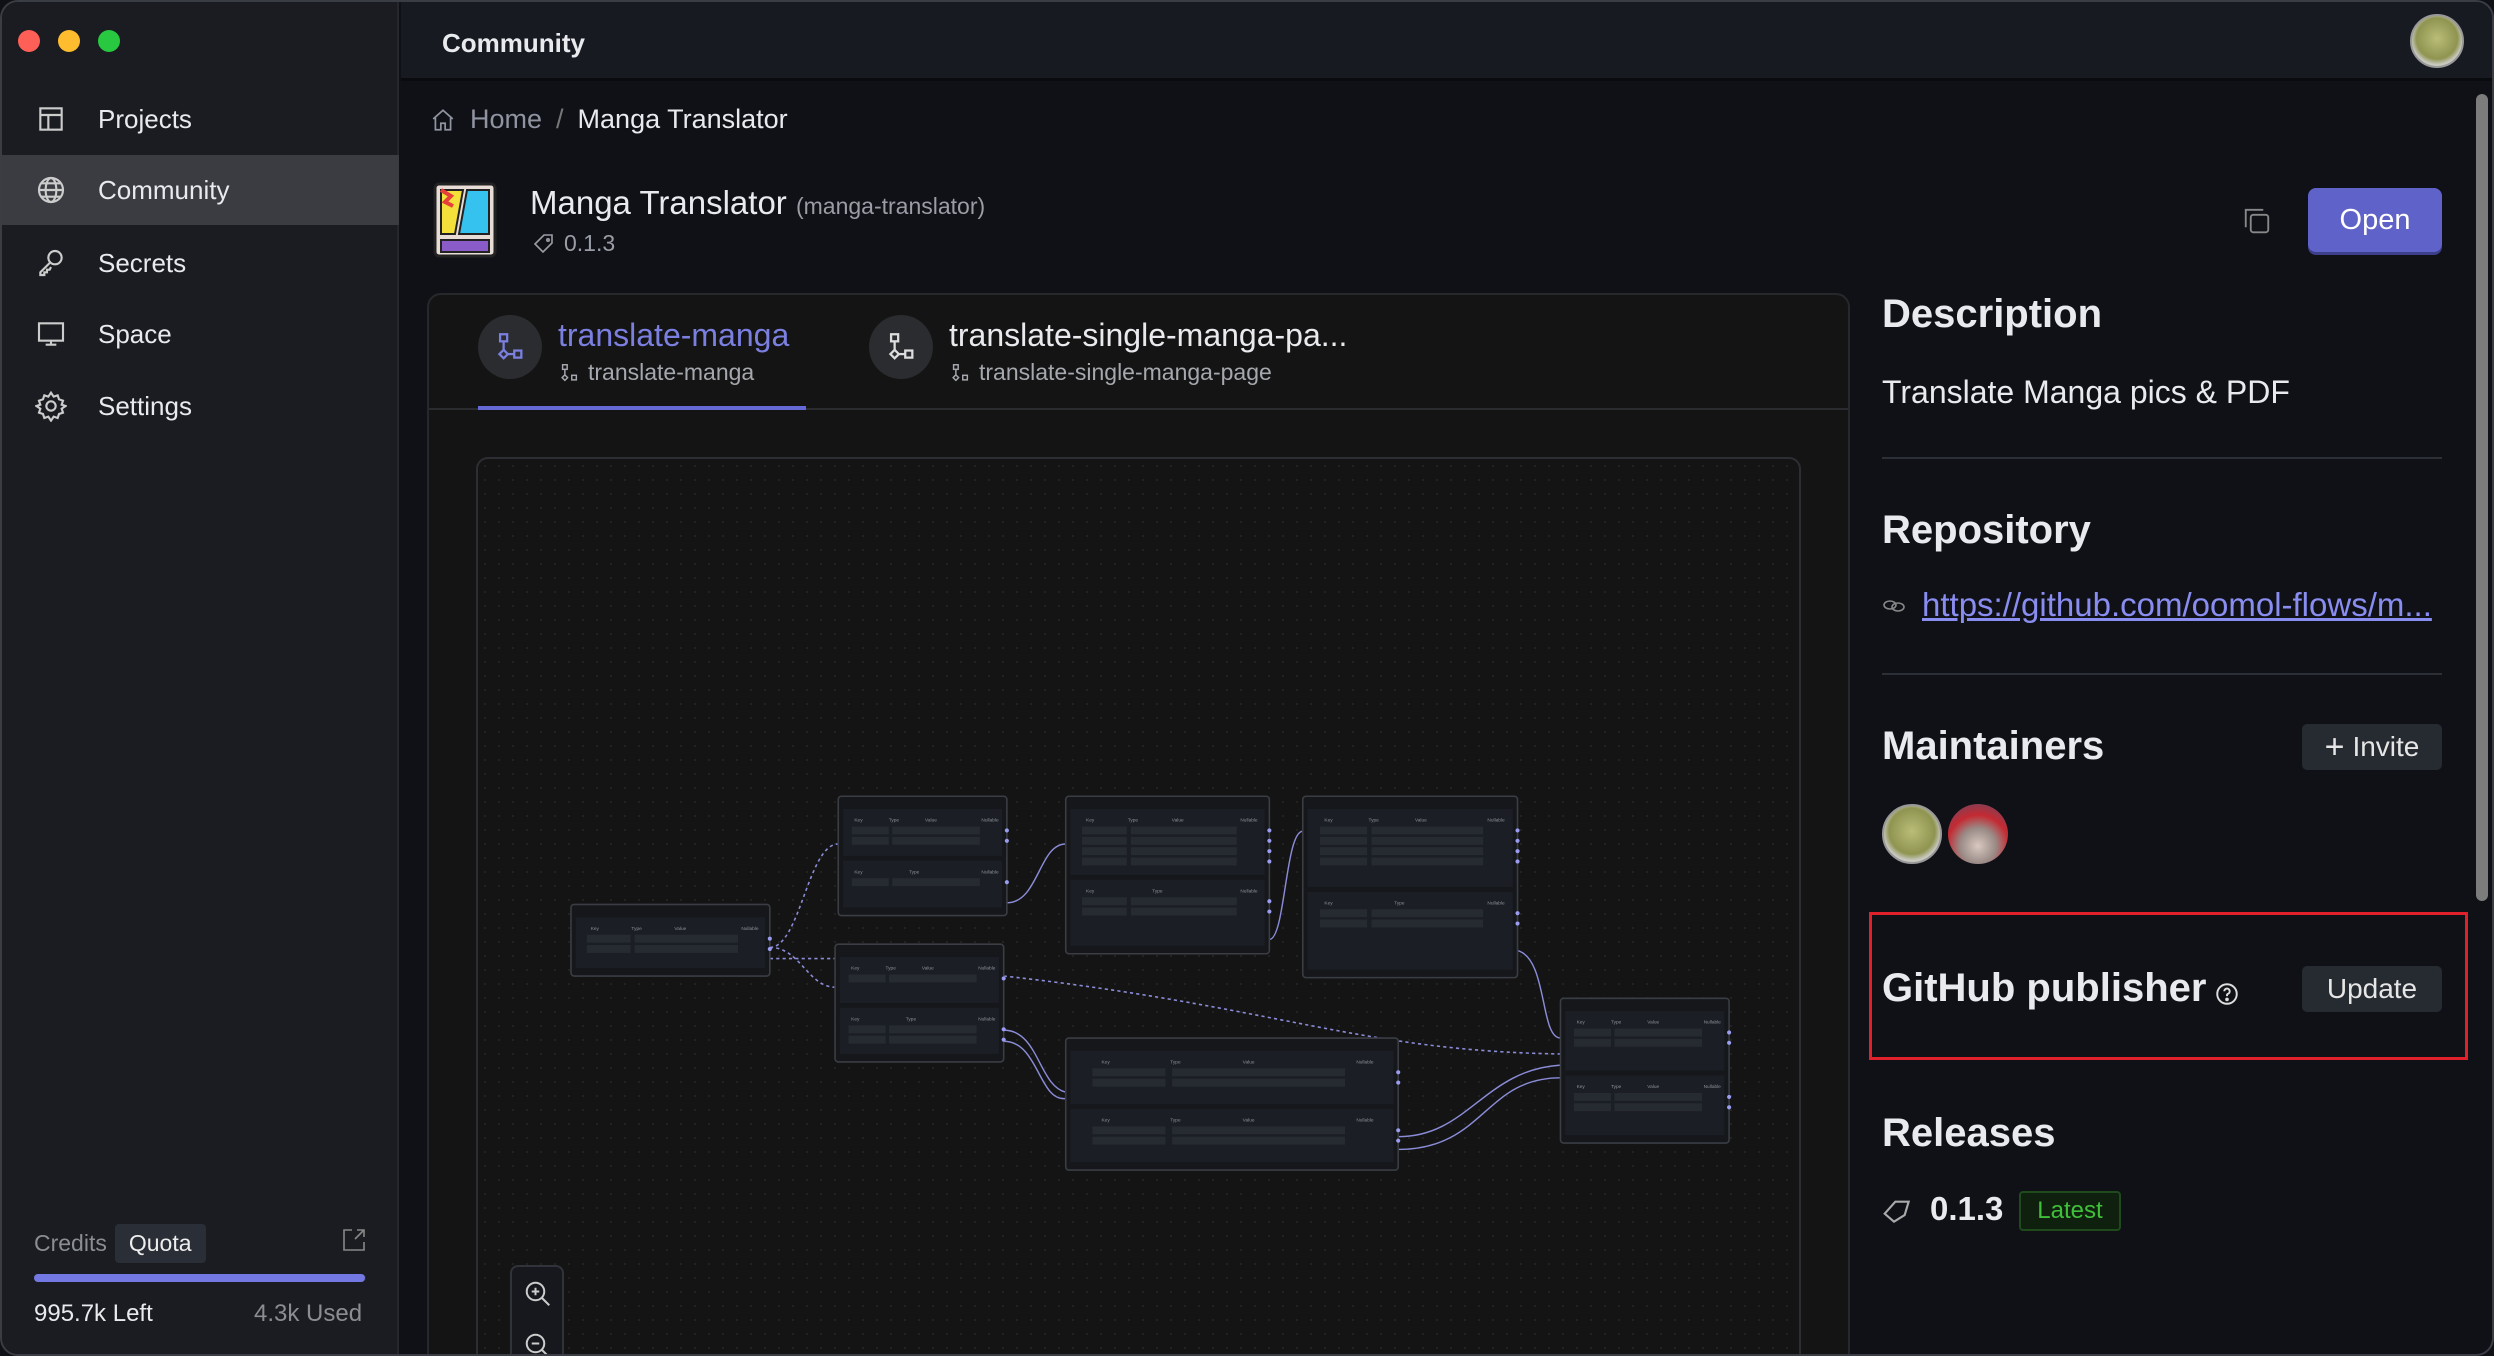 The image size is (2494, 1356). Describe the element at coordinates (443, 120) in the screenshot. I see `home-icon` at that location.